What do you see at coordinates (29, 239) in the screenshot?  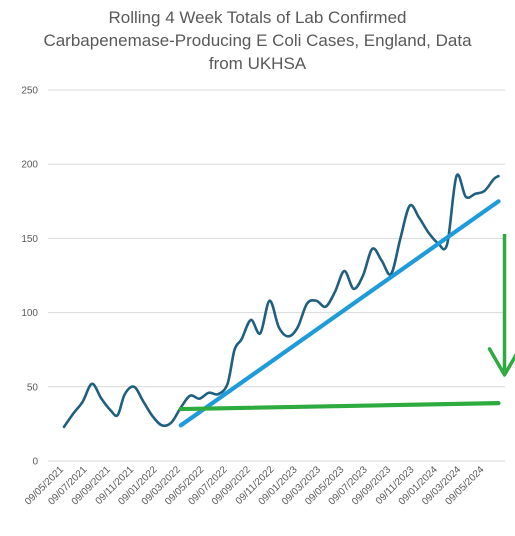 I see `y-tick-label: 150` at bounding box center [29, 239].